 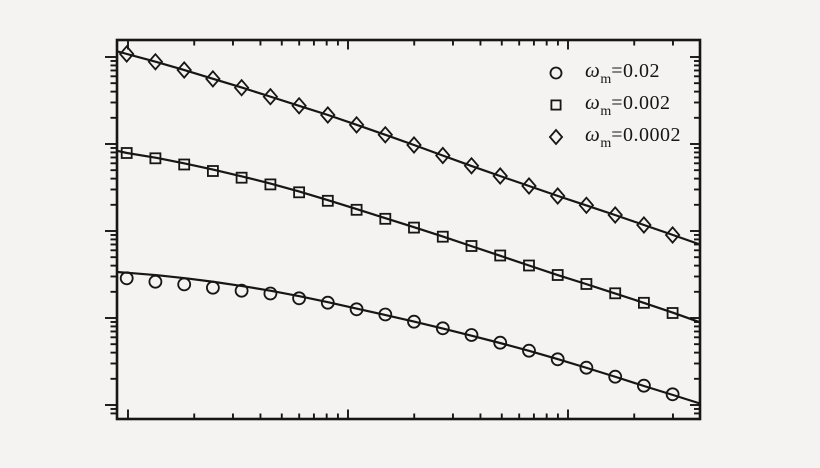 I want to click on legend-label: ωm=0.002, so click(x=628, y=104).